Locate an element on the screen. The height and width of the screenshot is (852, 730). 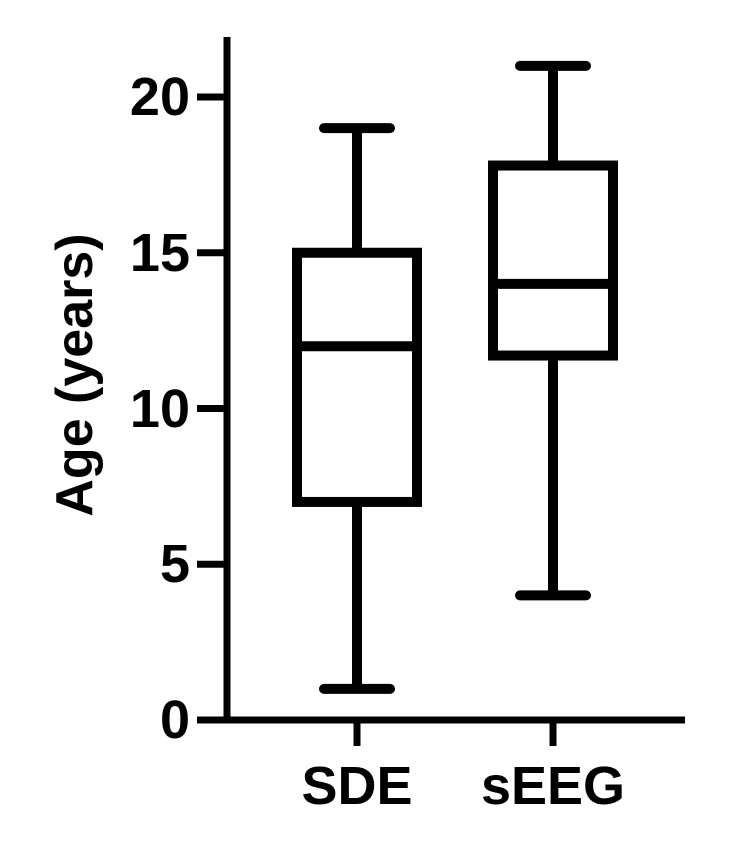
y-tick-label-20: 20 is located at coordinates (159, 97).